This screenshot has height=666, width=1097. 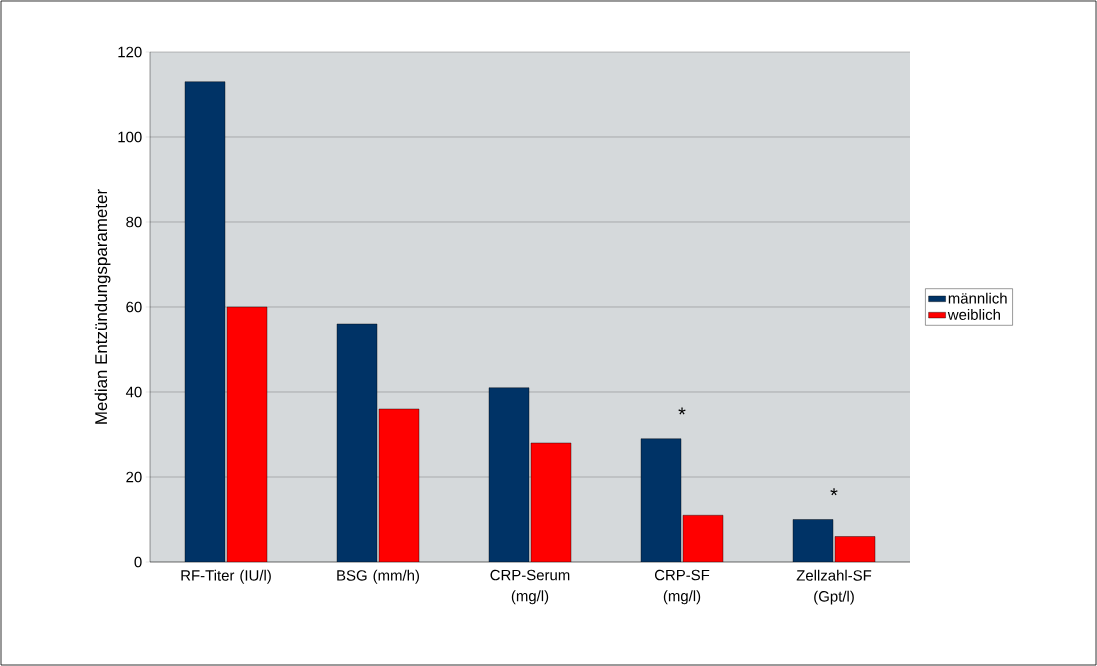 What do you see at coordinates (973, 314) in the screenshot?
I see `legend-label: weiblich` at bounding box center [973, 314].